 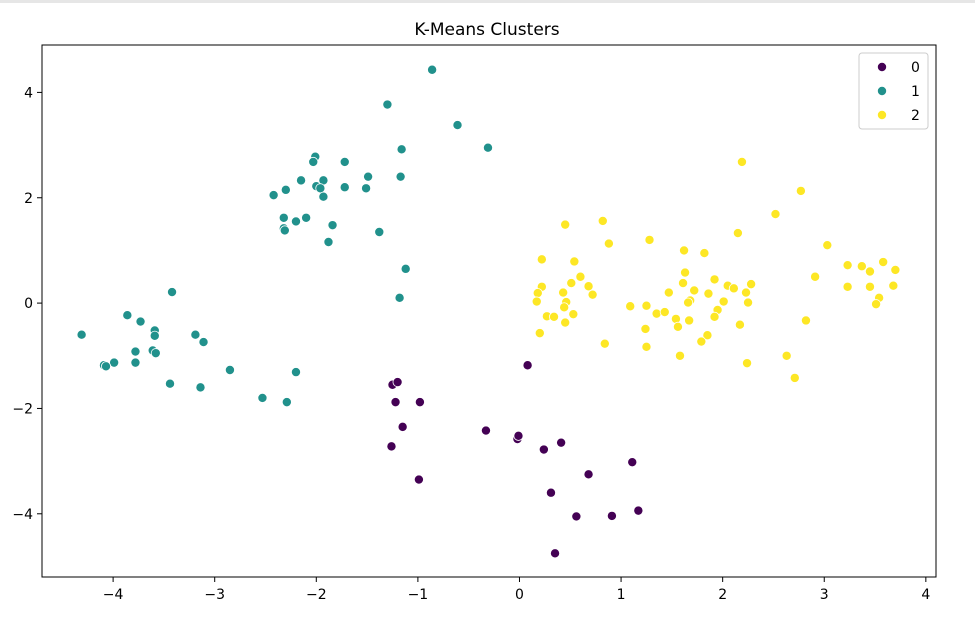 I want to click on x-tick-label: 1, so click(x=621, y=595).